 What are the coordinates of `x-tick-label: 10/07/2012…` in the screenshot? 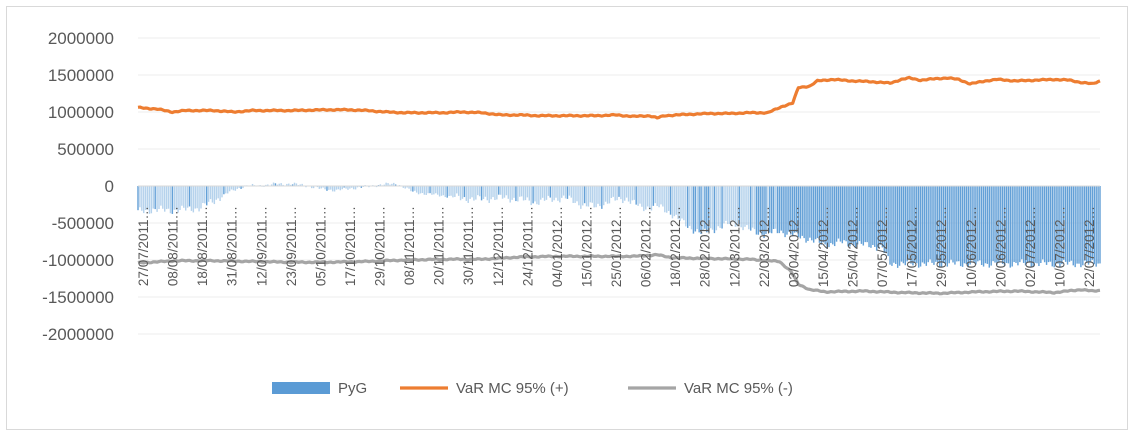 It's located at (1059, 246).